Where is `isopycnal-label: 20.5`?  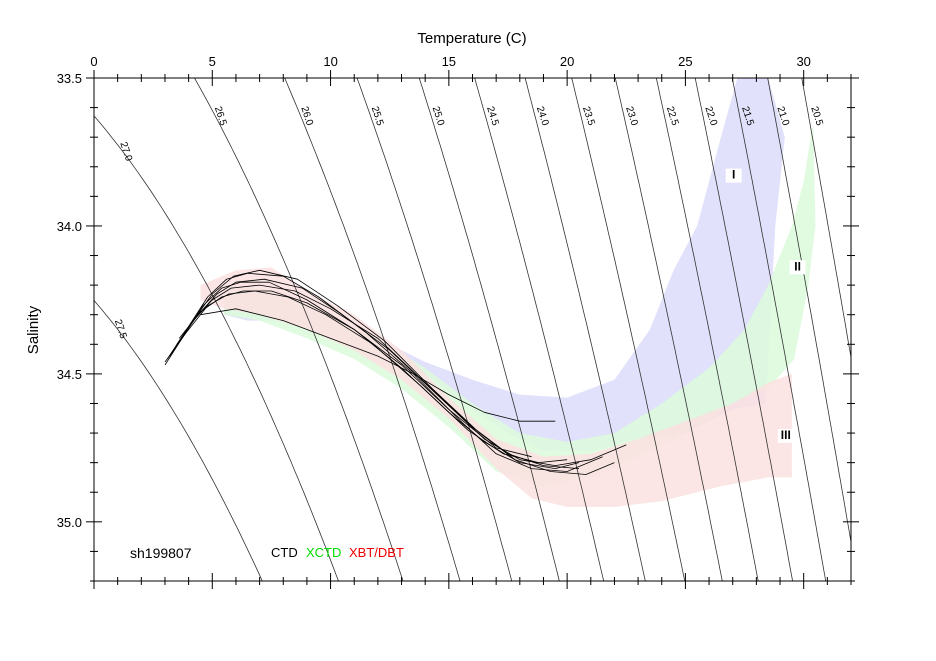 isopycnal-label: 20.5 is located at coordinates (816, 116).